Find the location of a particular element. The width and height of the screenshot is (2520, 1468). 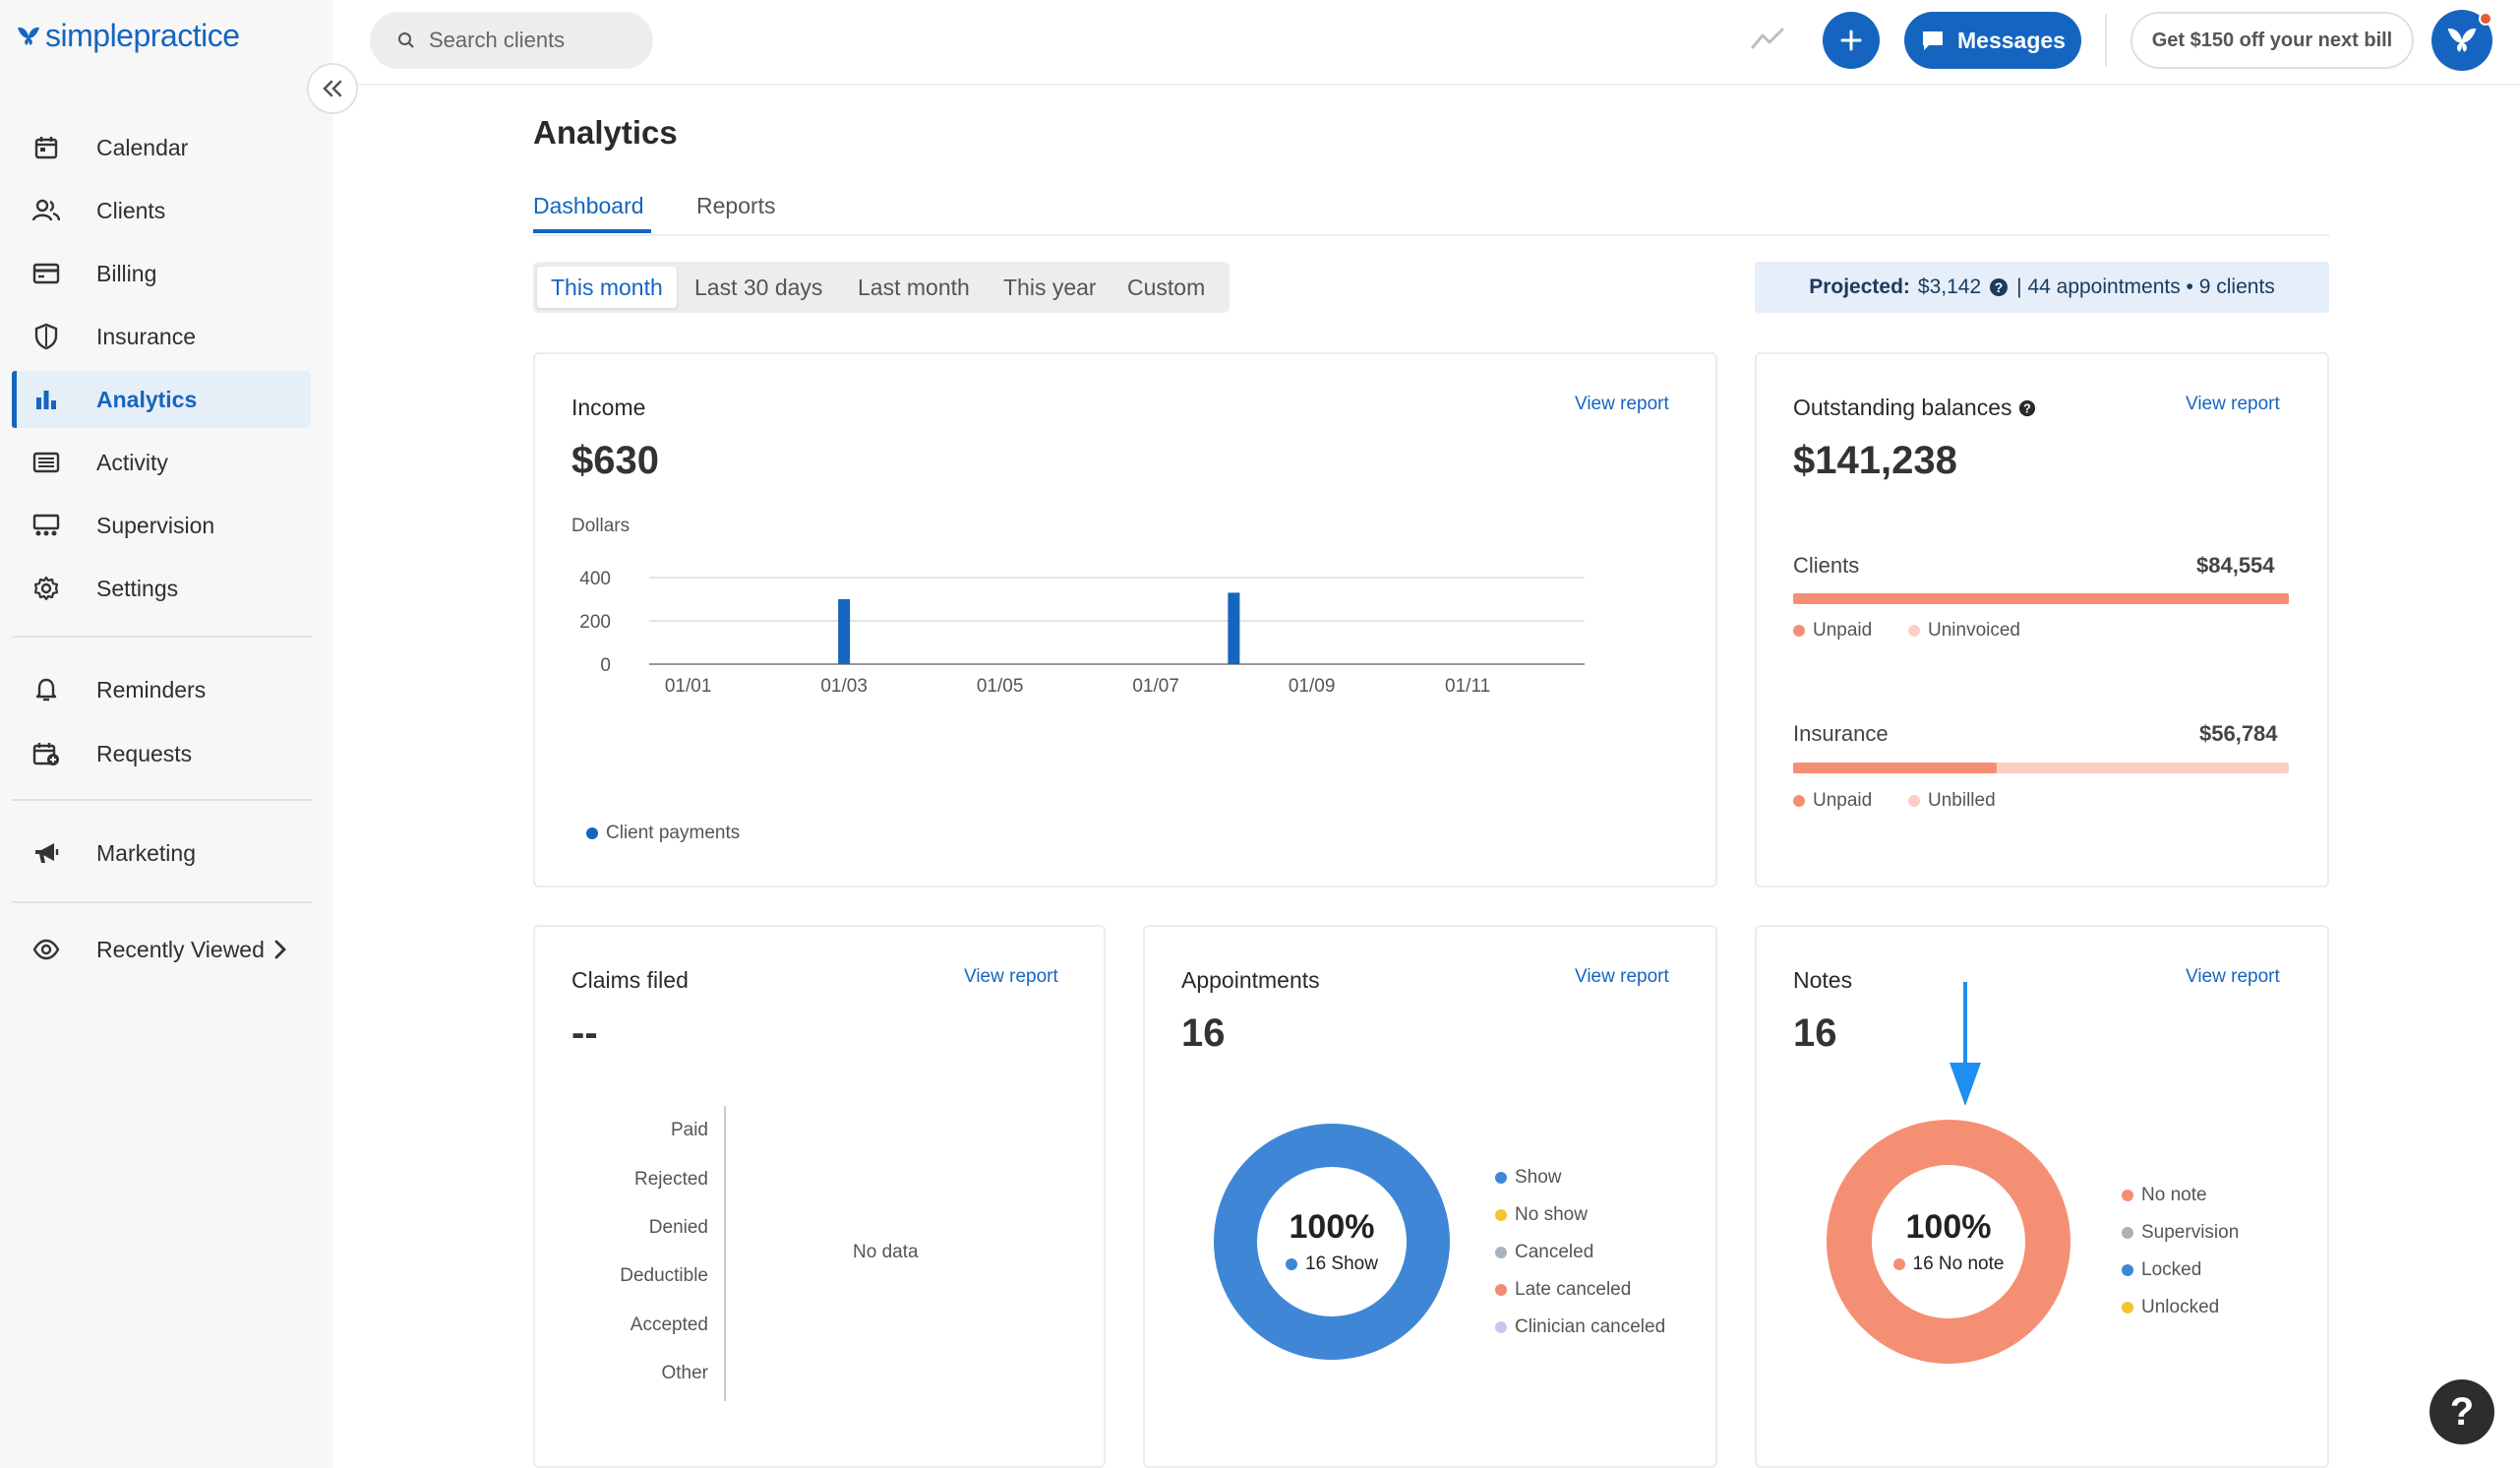

claims-card is located at coordinates (819, 1196).